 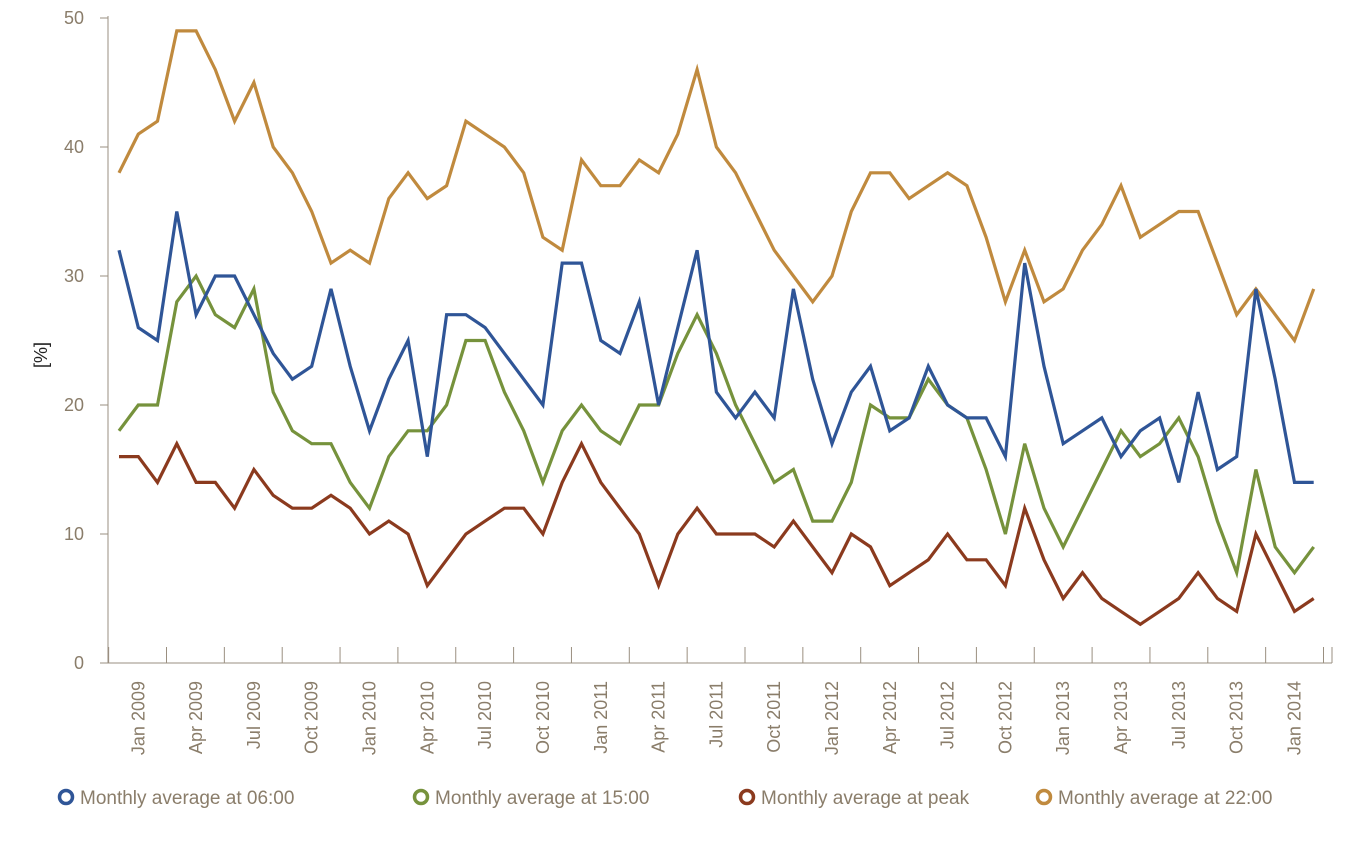 What do you see at coordinates (41, 355) in the screenshot?
I see `y-axis-label: [%]` at bounding box center [41, 355].